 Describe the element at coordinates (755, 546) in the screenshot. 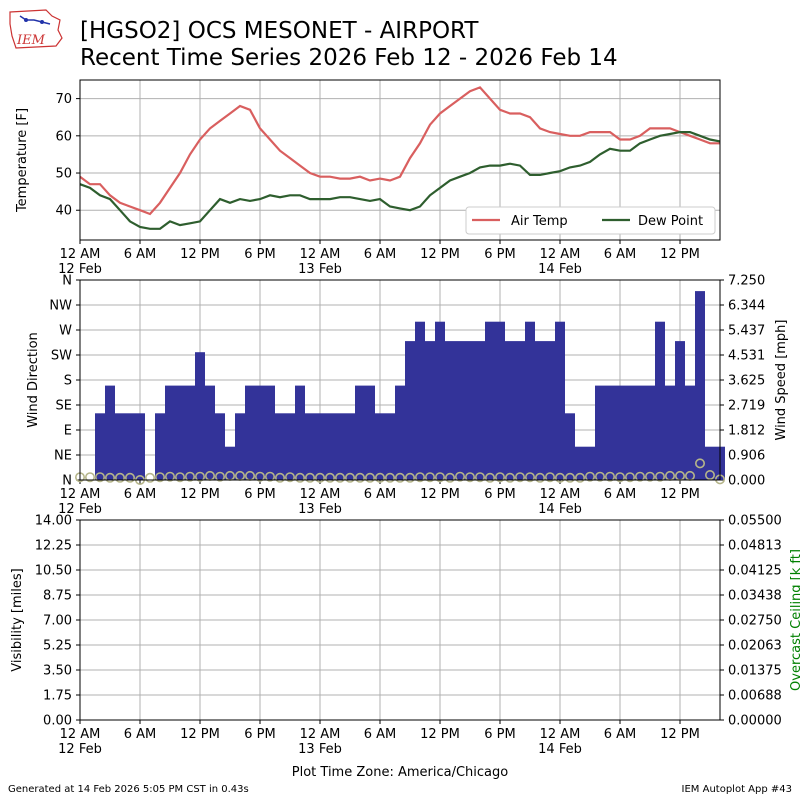

I see `y2-tick-label: 0.04813` at that location.